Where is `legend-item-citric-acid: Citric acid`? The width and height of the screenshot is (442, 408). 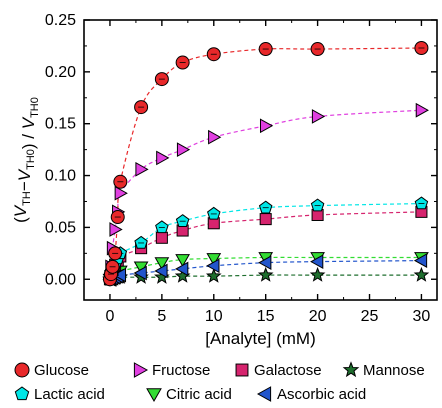
legend-item-citric-acid: Citric acid is located at coordinates (189, 394).